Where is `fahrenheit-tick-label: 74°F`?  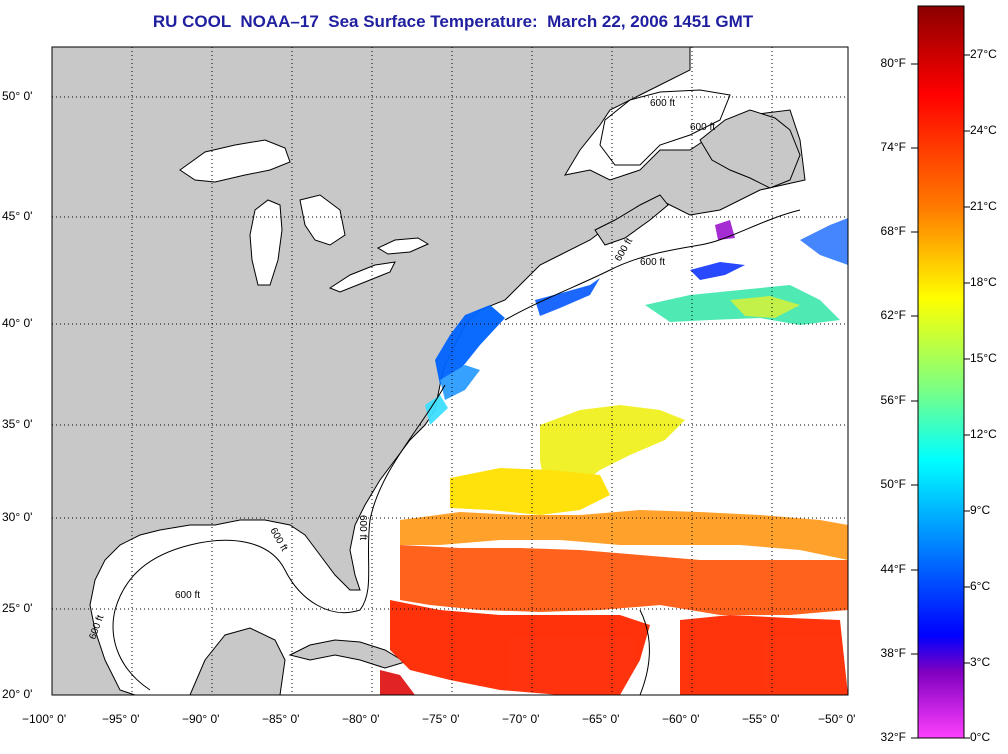
fahrenheit-tick-label: 74°F is located at coordinates (893, 147).